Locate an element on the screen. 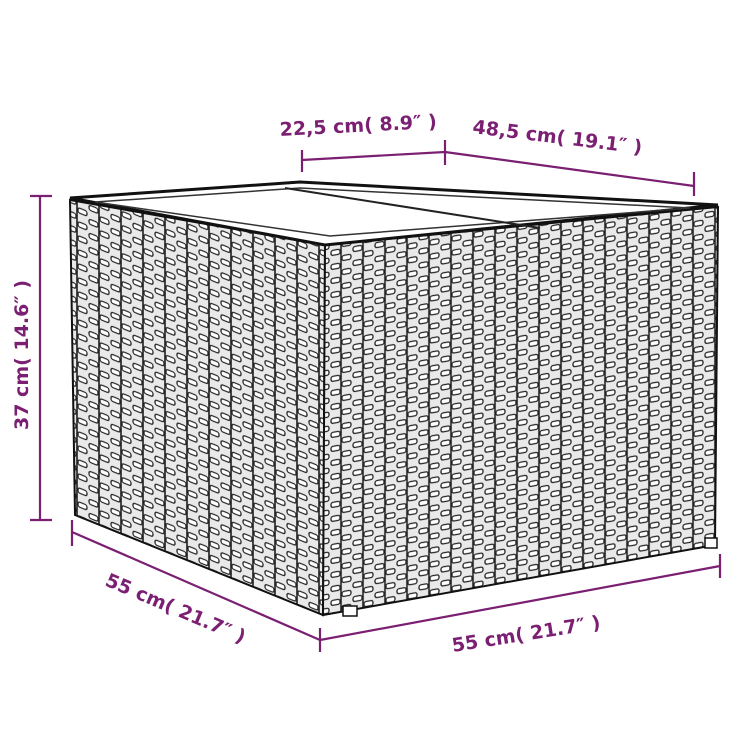 The height and width of the screenshot is (750, 750). glass-top is located at coordinates (394, 213).